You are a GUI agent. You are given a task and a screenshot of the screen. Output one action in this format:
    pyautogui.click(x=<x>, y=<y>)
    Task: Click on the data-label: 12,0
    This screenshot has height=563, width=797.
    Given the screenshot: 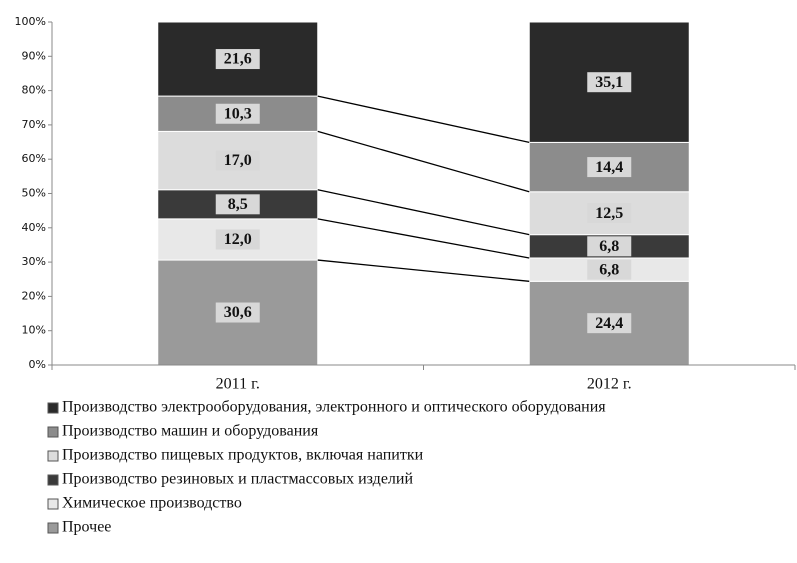 What is the action you would take?
    pyautogui.click(x=238, y=239)
    